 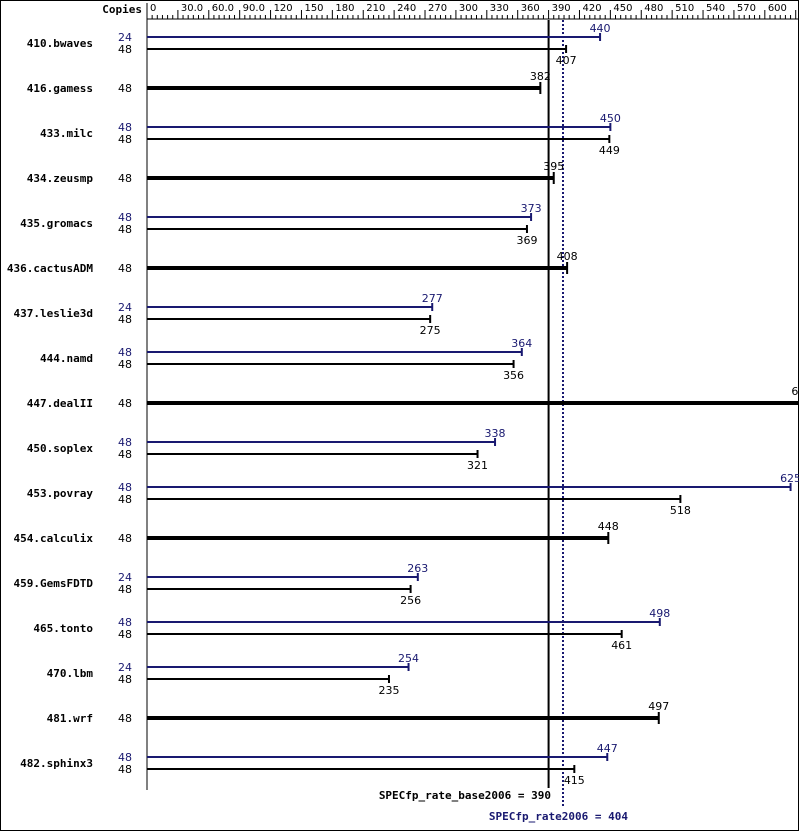 I want to click on x-tick-label: 360, so click(x=530, y=8).